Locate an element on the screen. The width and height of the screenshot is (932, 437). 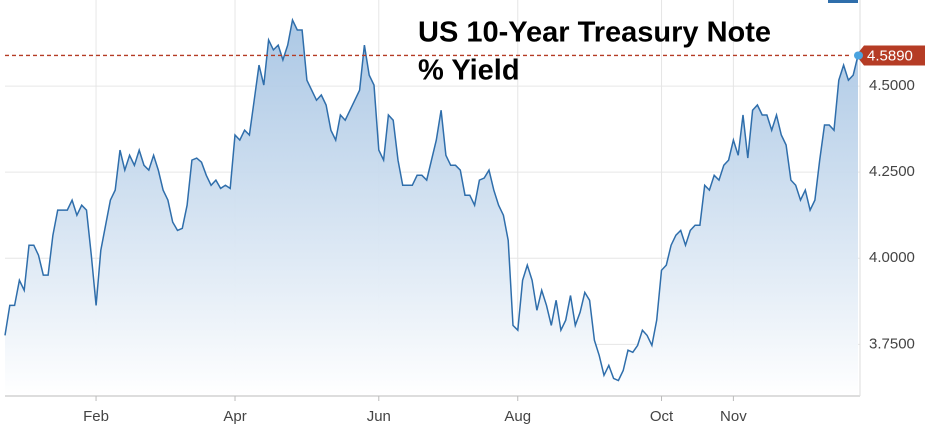
y-tick-label: 4.2500 is located at coordinates (892, 171).